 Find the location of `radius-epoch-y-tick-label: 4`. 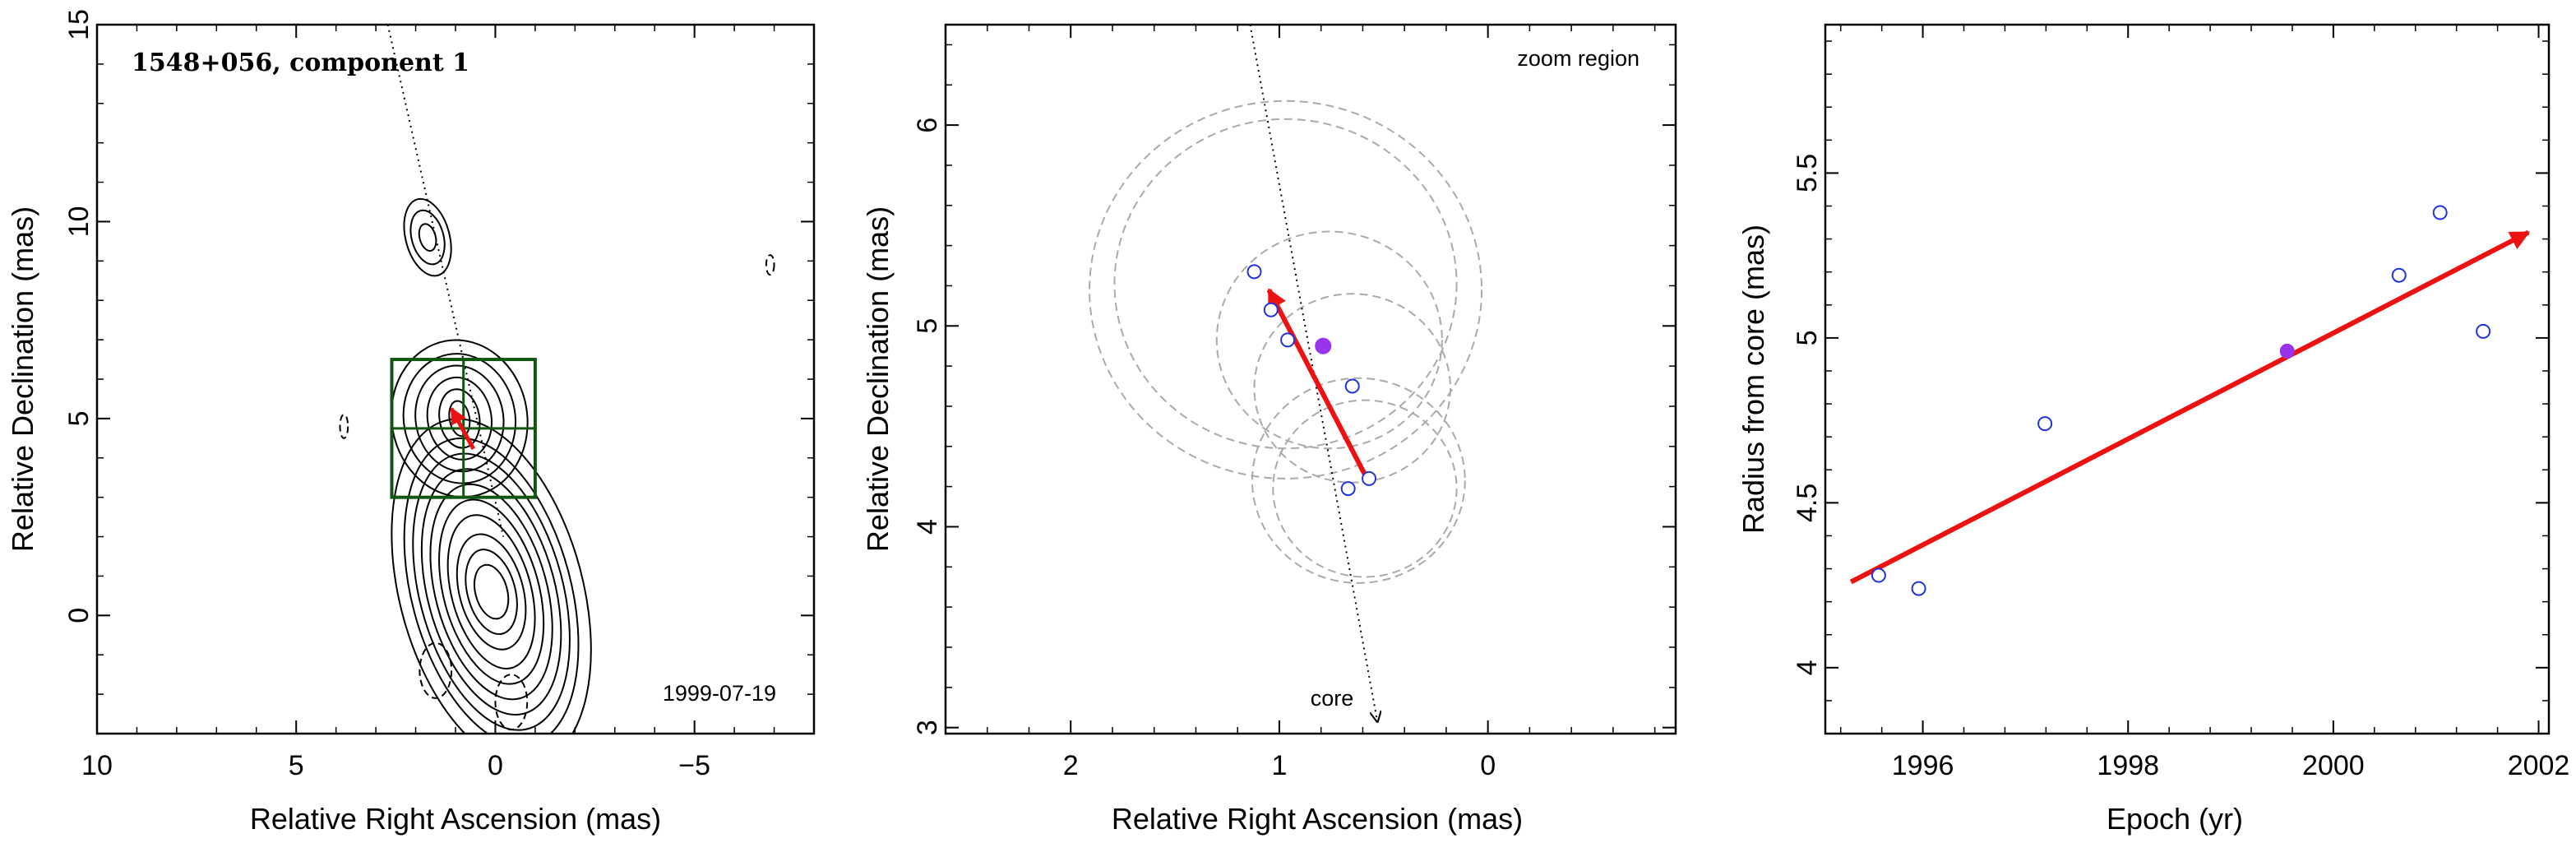

radius-epoch-y-tick-label: 4 is located at coordinates (1807, 667).